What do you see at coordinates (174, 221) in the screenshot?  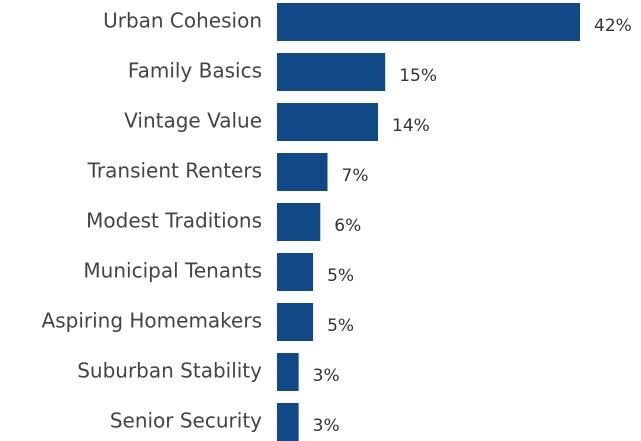 I see `category-label: Modest Traditions` at bounding box center [174, 221].